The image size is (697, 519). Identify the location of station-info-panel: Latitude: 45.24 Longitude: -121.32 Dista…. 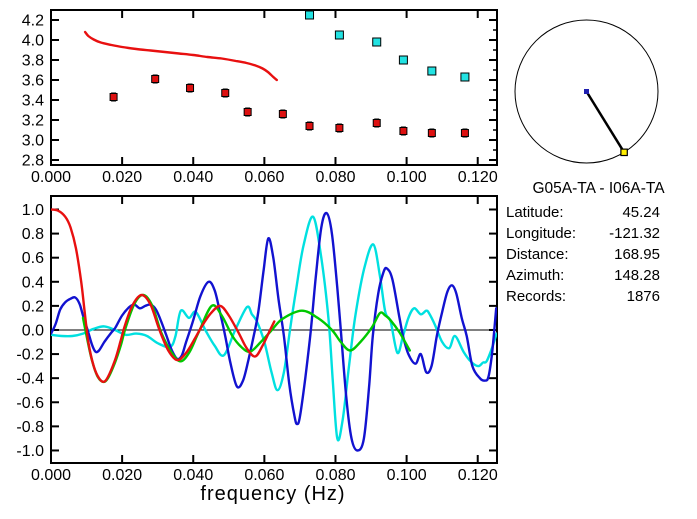
(587, 254).